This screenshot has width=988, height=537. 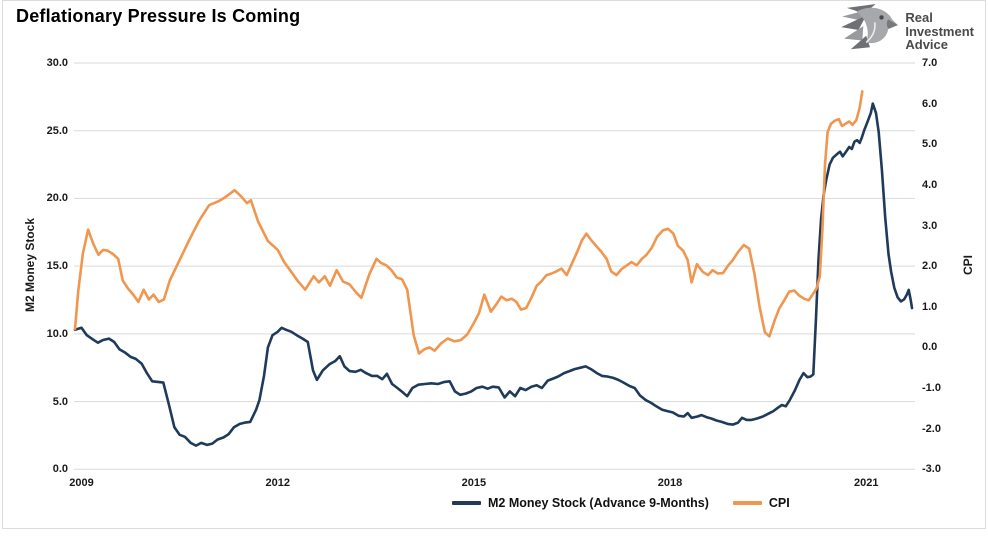 I want to click on right-axis-tick: 0.0, so click(x=930, y=347).